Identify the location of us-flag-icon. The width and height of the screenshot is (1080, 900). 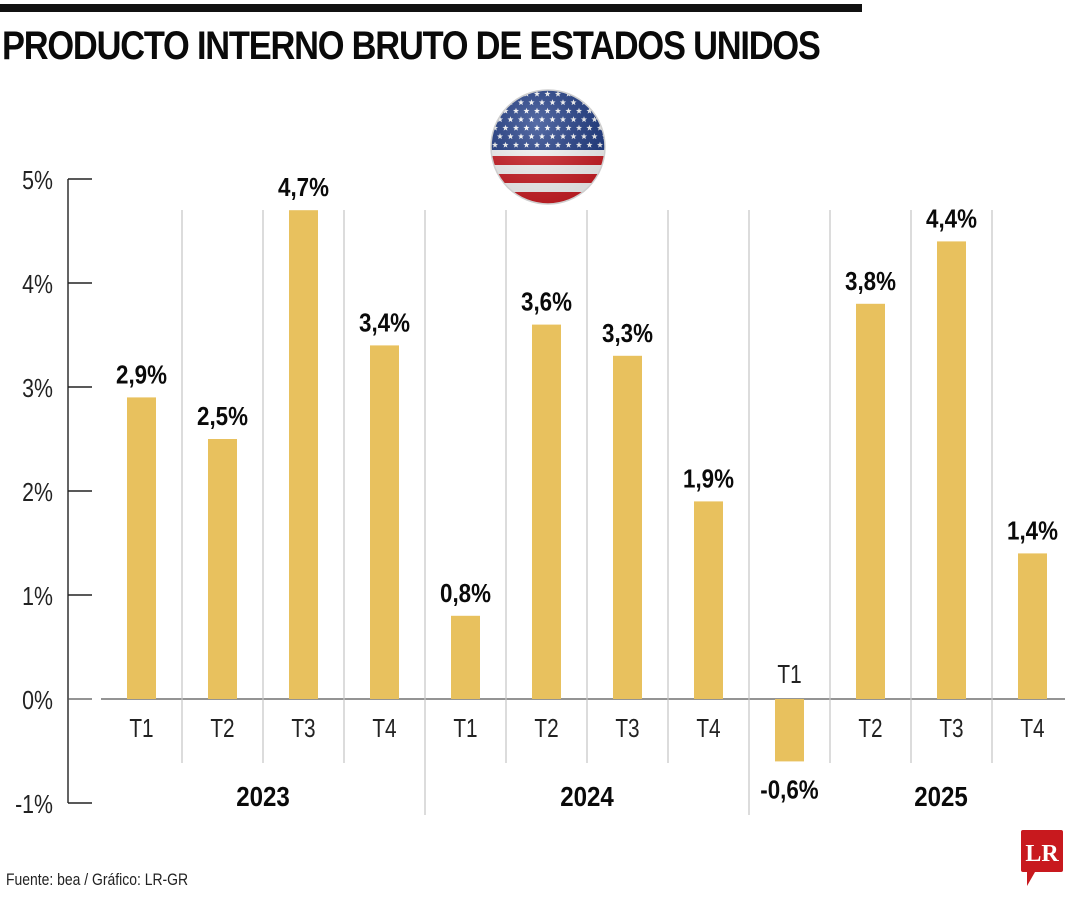
(548, 147).